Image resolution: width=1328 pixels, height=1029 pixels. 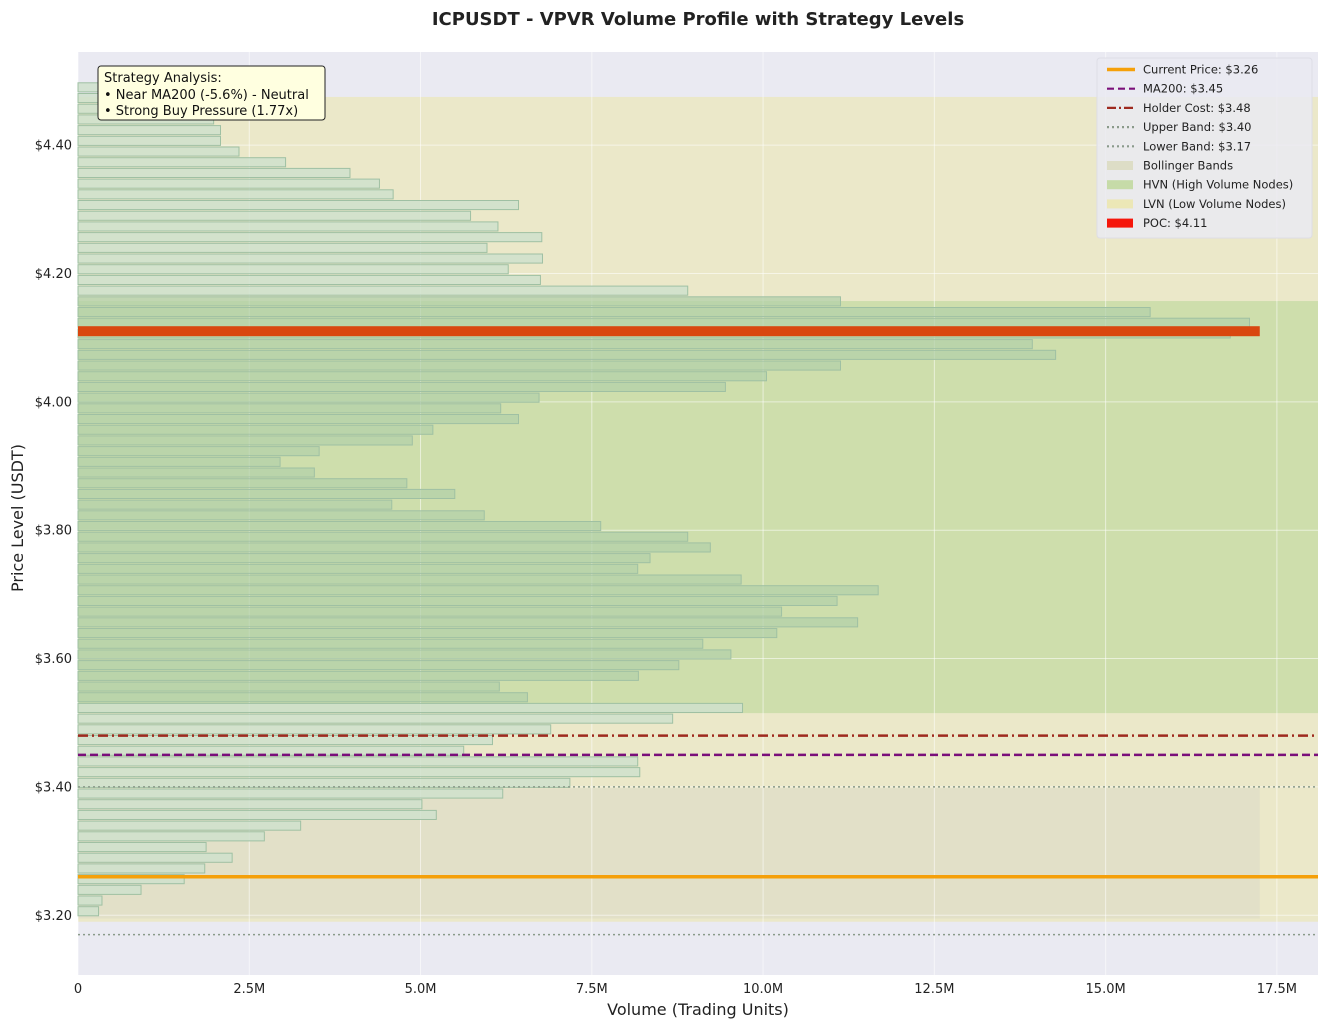 What do you see at coordinates (1214, 204) in the screenshot?
I see `legend-label-7: LVN (Low Volume Nodes)` at bounding box center [1214, 204].